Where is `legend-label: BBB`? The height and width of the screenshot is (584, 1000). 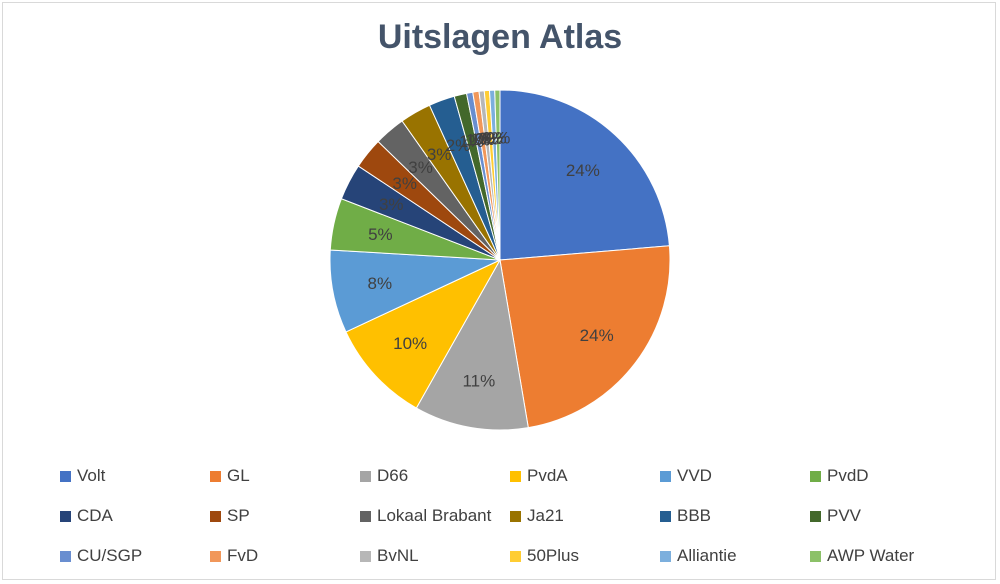 legend-label: BBB is located at coordinates (694, 515).